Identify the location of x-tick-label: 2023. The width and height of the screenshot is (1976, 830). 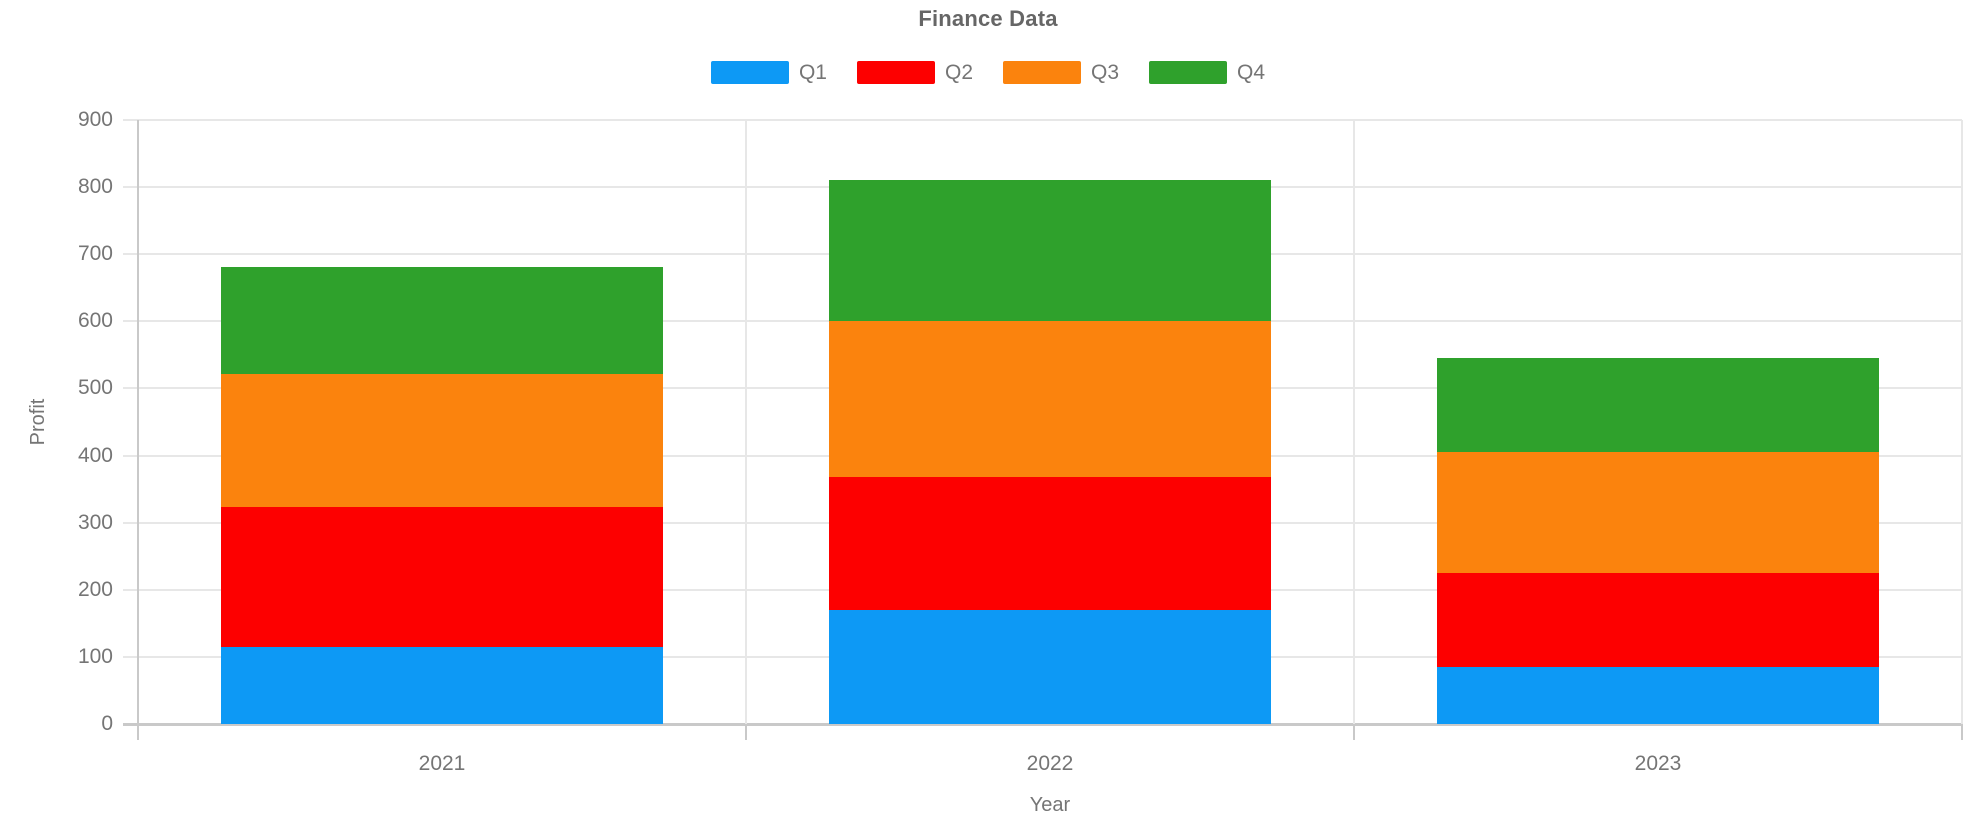
(1658, 763).